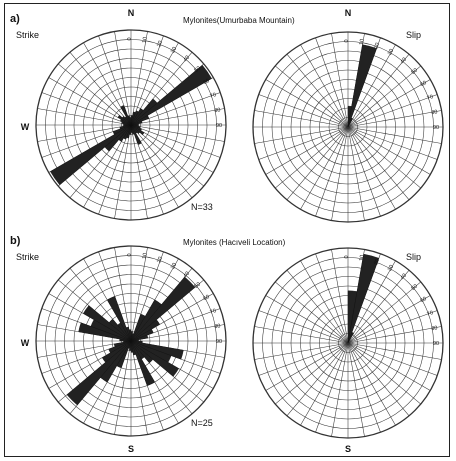 This screenshot has width=456, height=461. Describe the element at coordinates (15, 241) in the screenshot. I see `panel-label: b)` at that location.